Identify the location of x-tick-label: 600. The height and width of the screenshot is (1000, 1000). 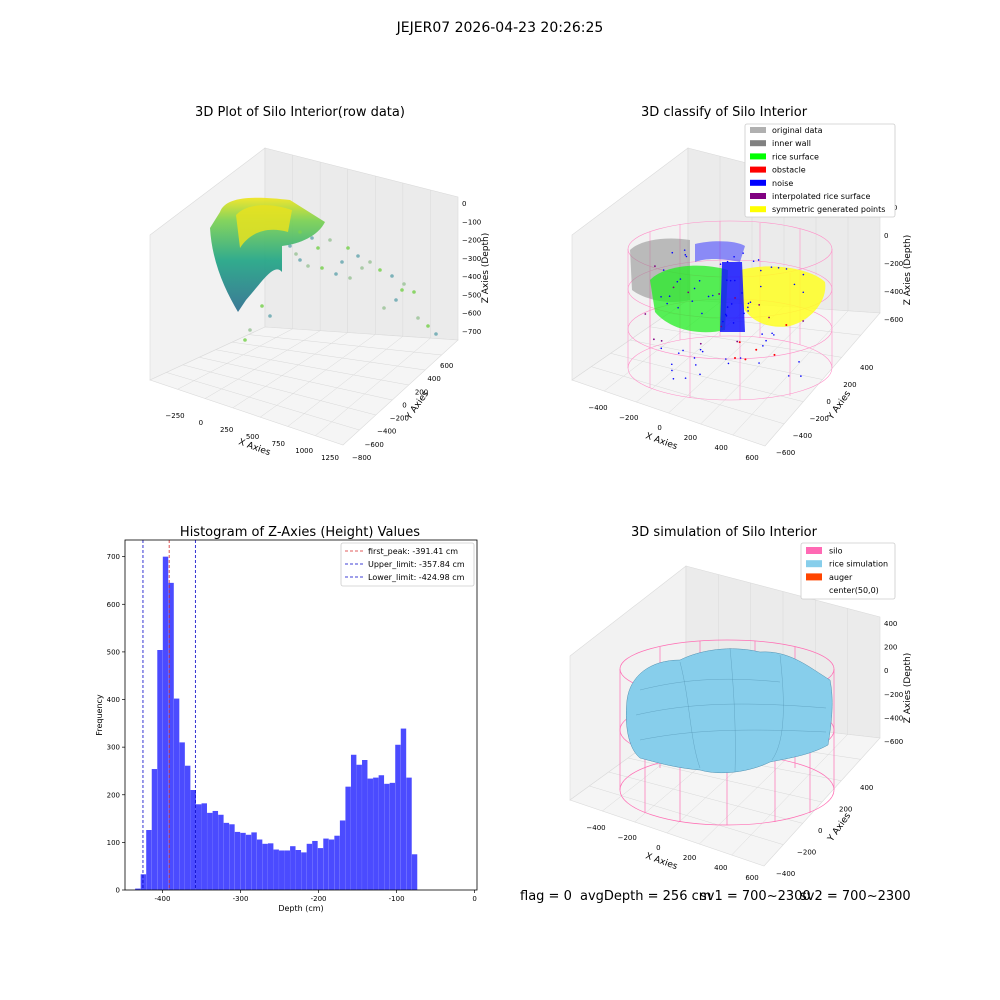
(751, 878).